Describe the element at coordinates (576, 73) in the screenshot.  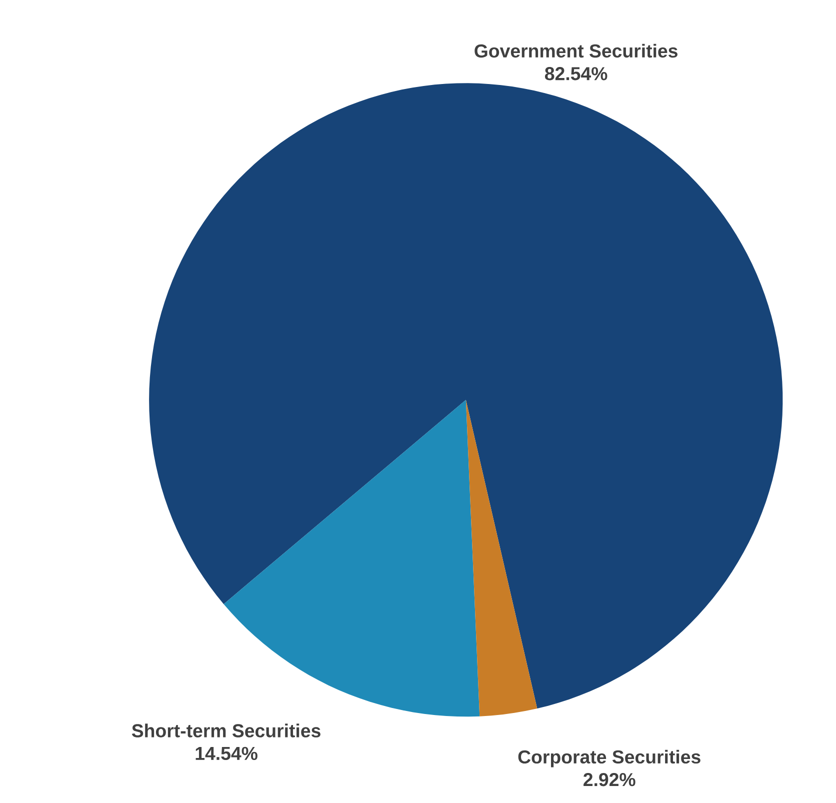
I see `data-label: 82.54%` at that location.